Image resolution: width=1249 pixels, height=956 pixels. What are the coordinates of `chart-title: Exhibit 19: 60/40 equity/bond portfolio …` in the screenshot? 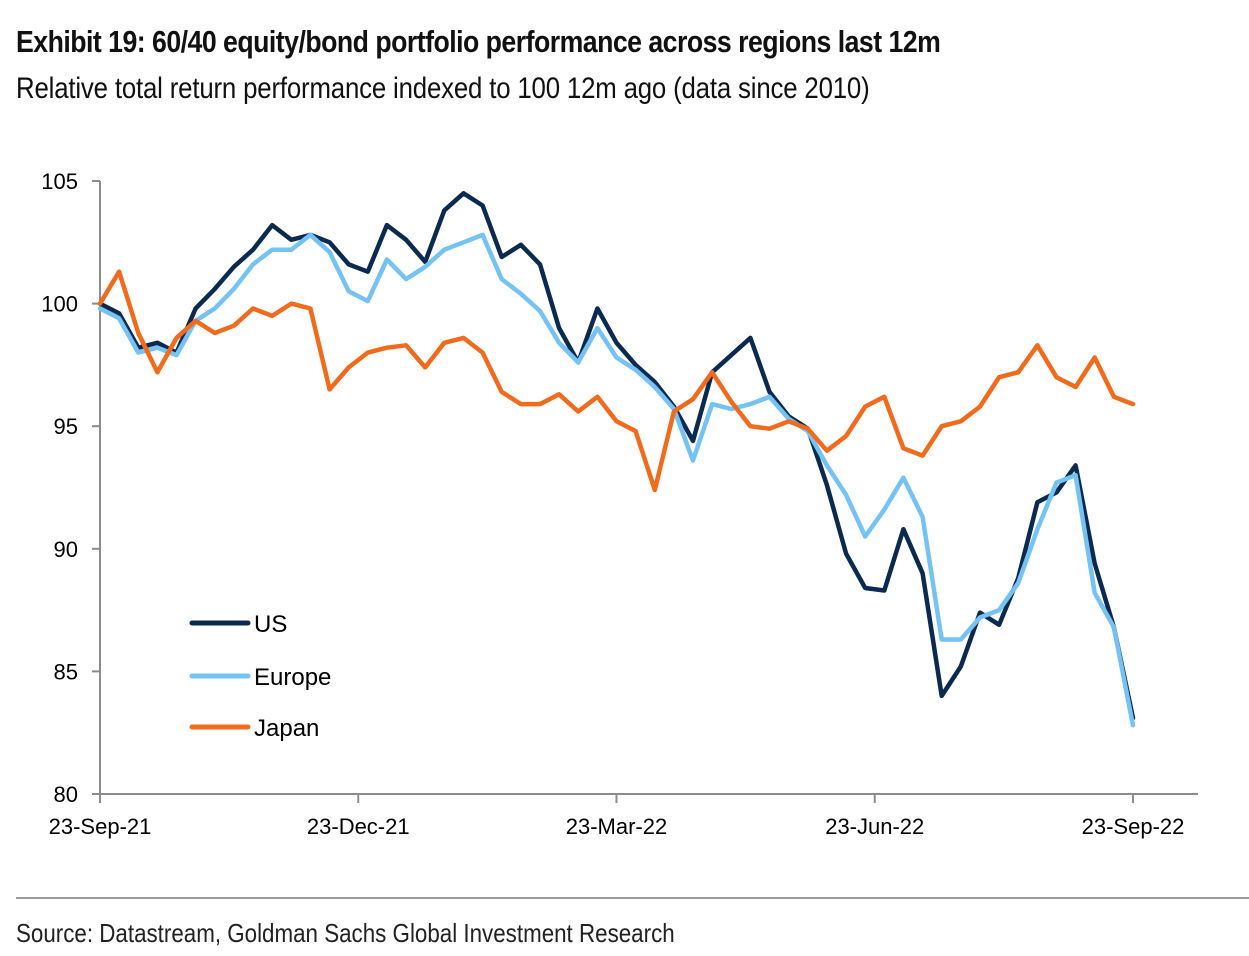 It's located at (478, 41).